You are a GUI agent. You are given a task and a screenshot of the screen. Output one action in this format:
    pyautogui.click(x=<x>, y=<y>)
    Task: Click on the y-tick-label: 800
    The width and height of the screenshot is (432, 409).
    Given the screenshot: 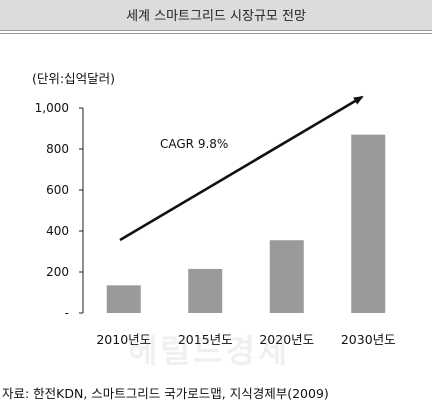 What is the action you would take?
    pyautogui.click(x=57, y=149)
    